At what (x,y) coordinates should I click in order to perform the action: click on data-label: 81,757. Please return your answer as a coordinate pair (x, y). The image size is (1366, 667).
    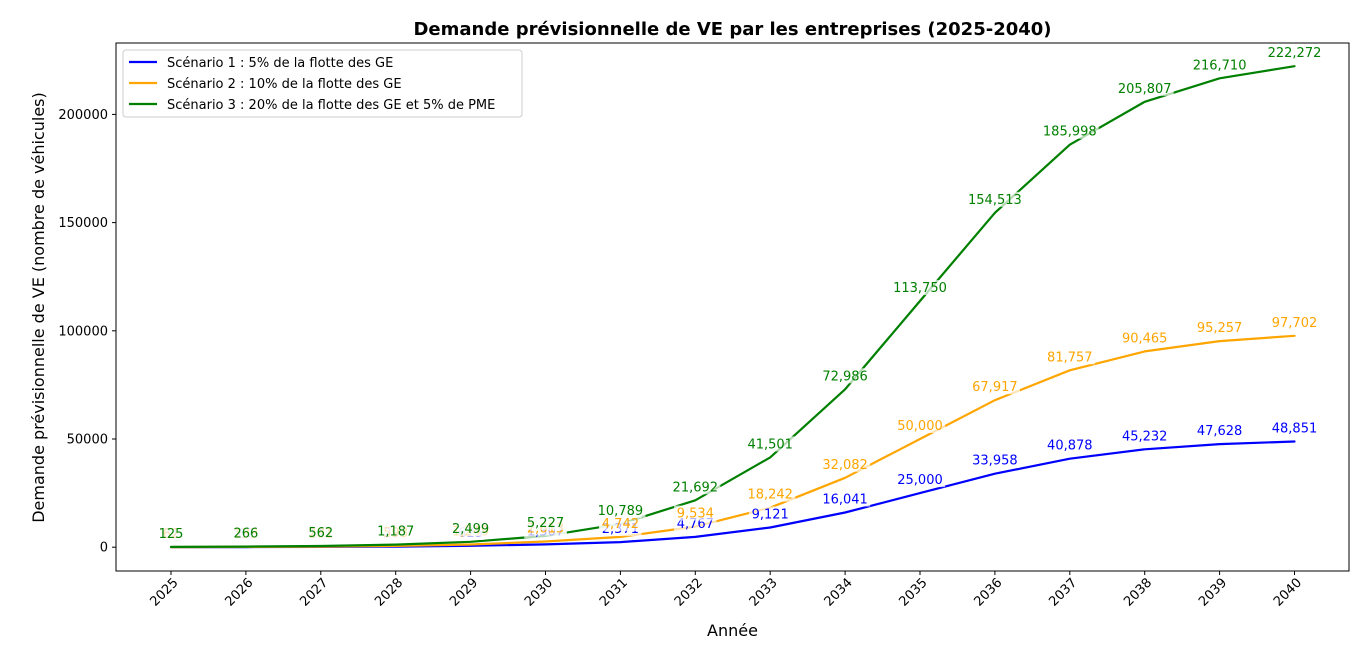
    Looking at the image, I should click on (1070, 357).